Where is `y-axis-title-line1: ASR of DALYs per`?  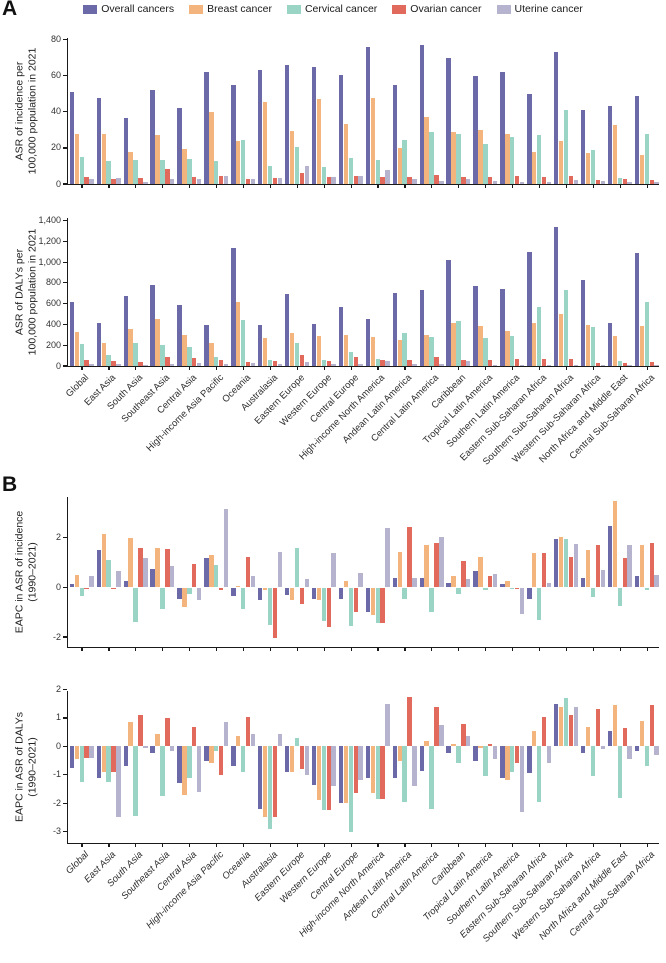 y-axis-title-line1: ASR of DALYs per is located at coordinates (19, 292).